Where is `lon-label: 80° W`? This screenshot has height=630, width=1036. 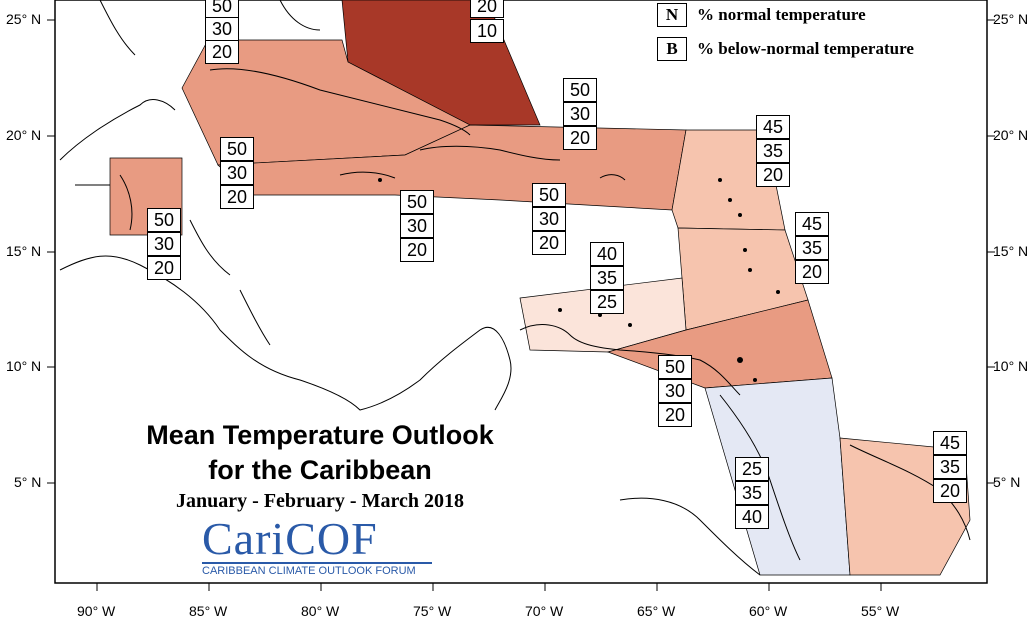 lon-label: 80° W is located at coordinates (320, 611).